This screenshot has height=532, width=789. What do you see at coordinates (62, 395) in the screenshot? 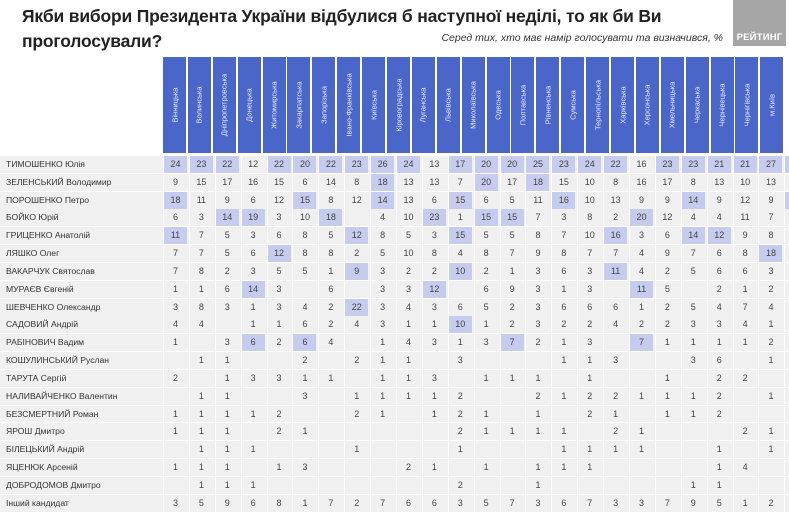
I see `candidate-name: НАЛИВАЙЧЕНКО Валентин` at bounding box center [62, 395].